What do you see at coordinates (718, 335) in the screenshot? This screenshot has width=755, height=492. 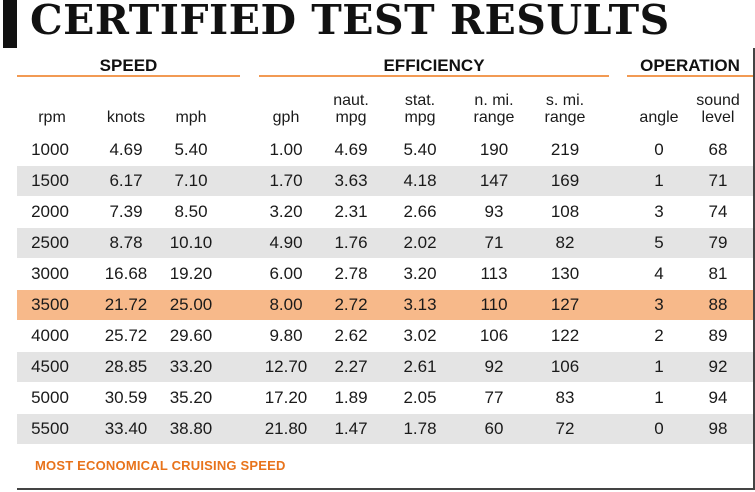 I see `cell-sound-level: 89` at bounding box center [718, 335].